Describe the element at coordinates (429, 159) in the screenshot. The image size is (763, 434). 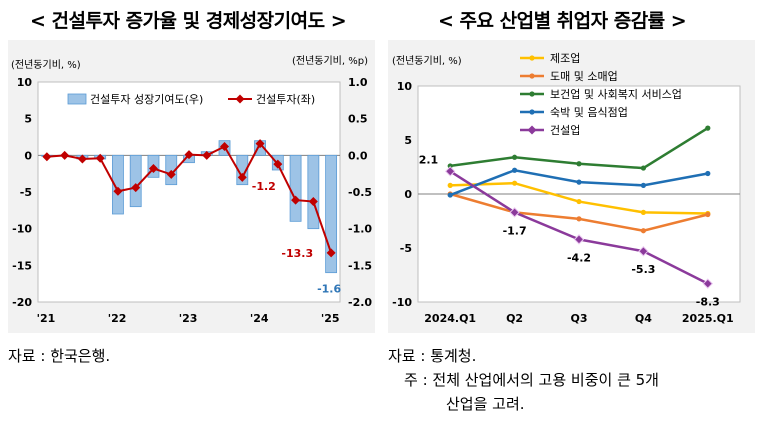
I see `data-label: 2.1` at that location.